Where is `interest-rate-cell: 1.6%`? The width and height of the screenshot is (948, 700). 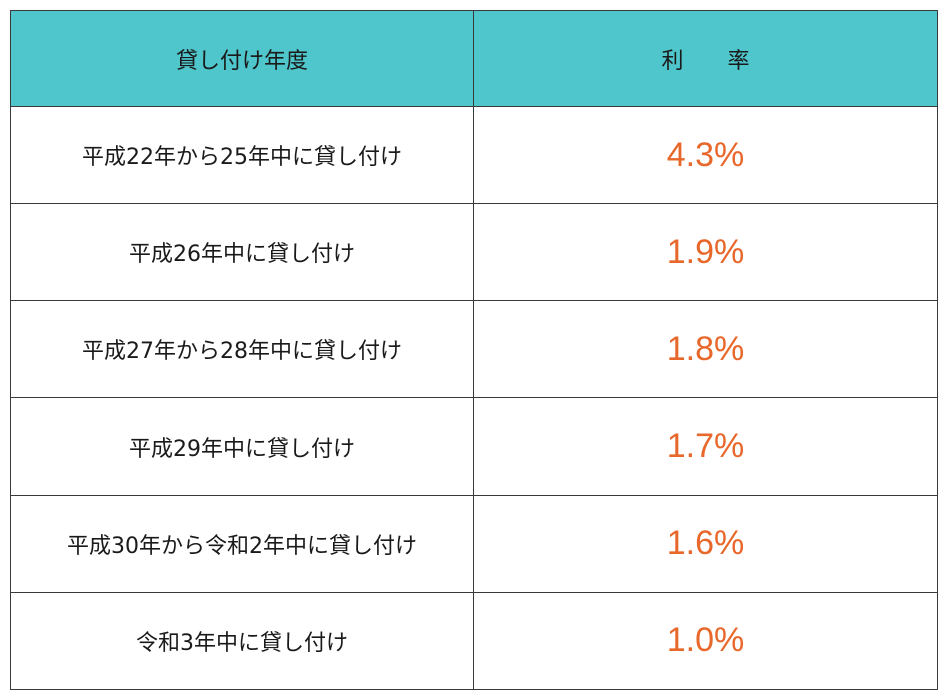
interest-rate-cell: 1.6% is located at coordinates (705, 543).